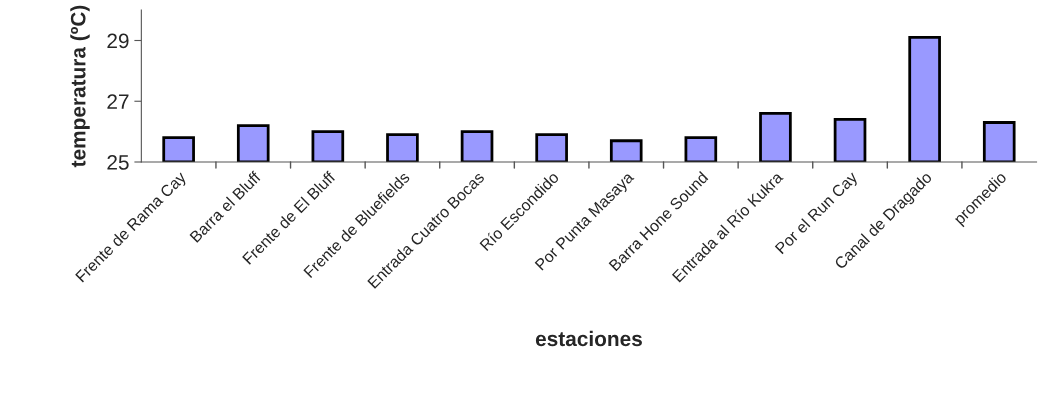 The width and height of the screenshot is (1047, 405). I want to click on y-tick-label: 27, so click(118, 101).